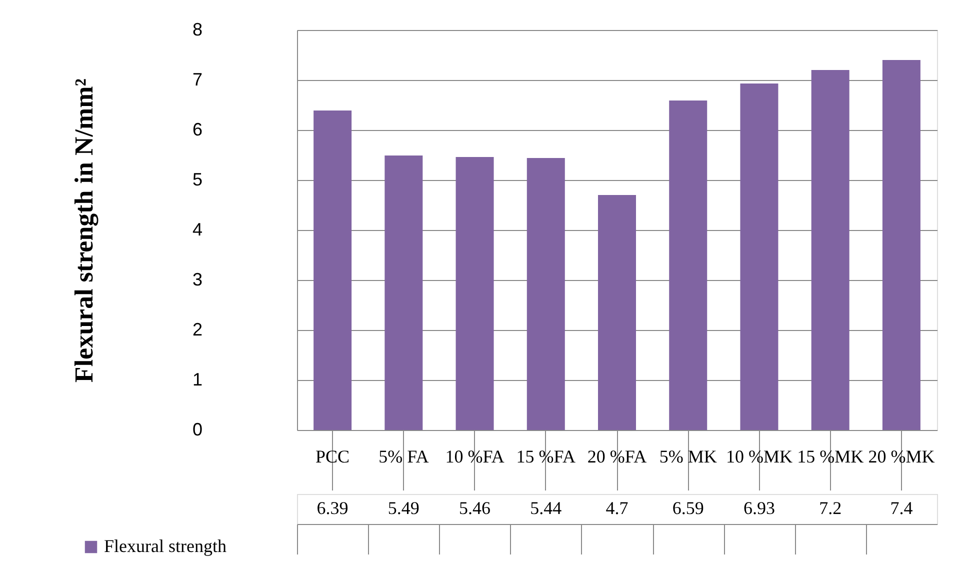 The image size is (959, 582). Describe the element at coordinates (165, 546) in the screenshot. I see `legend-label: Flexural strength` at that location.